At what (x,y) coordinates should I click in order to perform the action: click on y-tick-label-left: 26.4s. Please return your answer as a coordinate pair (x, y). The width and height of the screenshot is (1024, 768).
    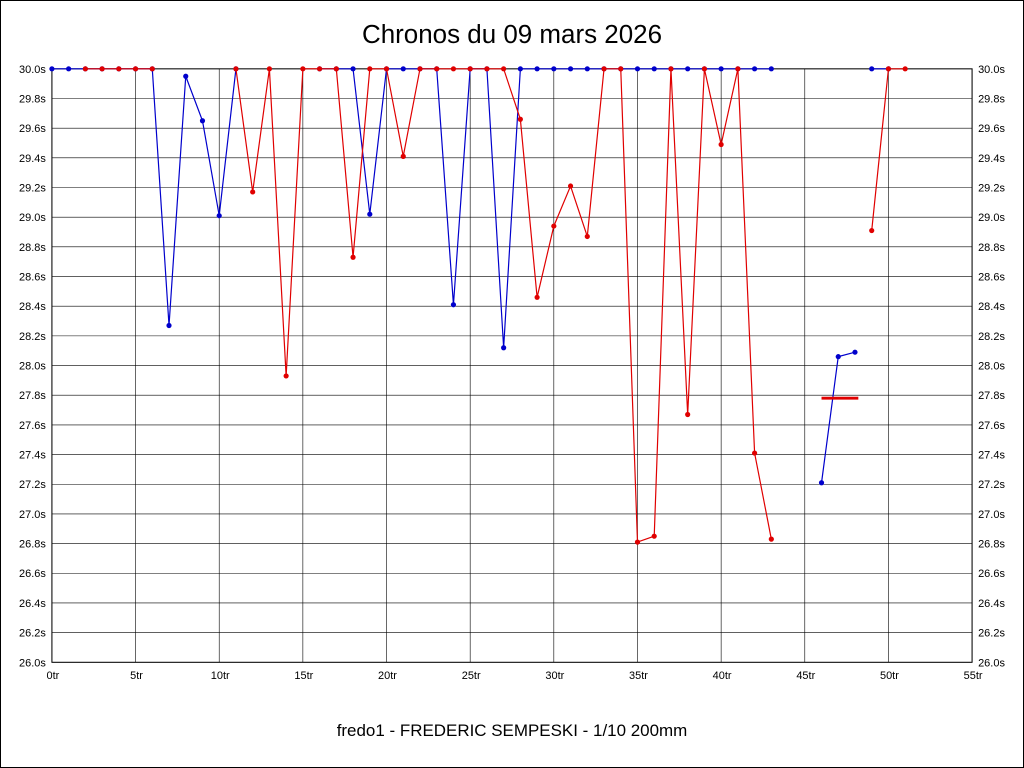
    Looking at the image, I should click on (32, 604).